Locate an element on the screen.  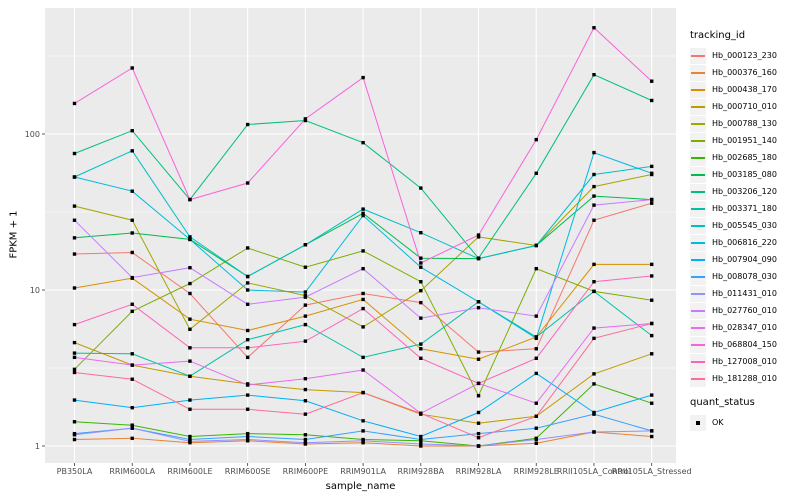
legend-item-label: Hb_011431_010 is located at coordinates (744, 293).